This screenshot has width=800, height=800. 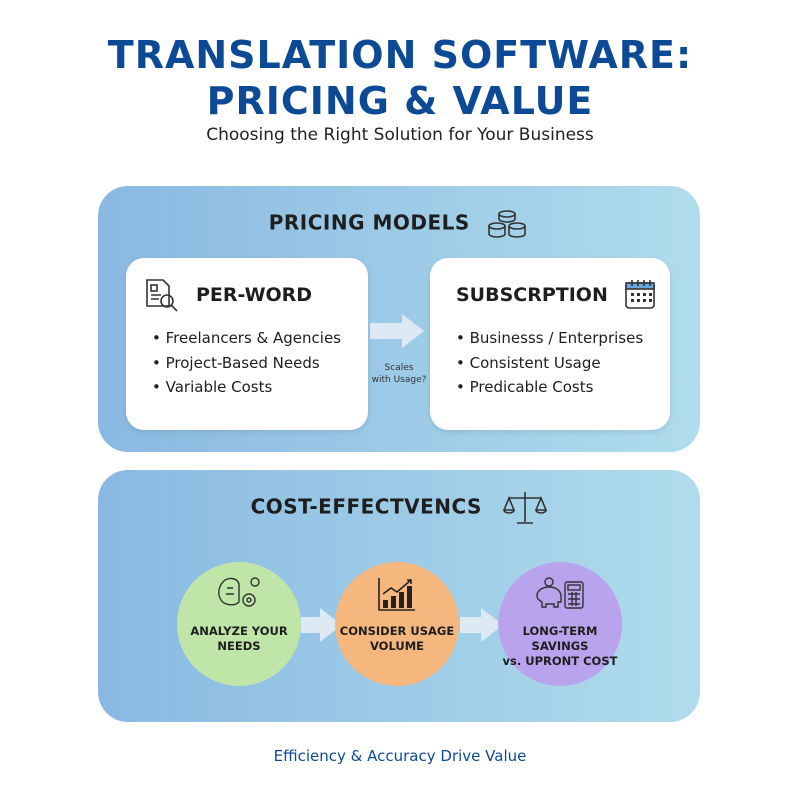 What do you see at coordinates (560, 661) in the screenshot?
I see `step-label-line: vs. UPRONT COST` at bounding box center [560, 661].